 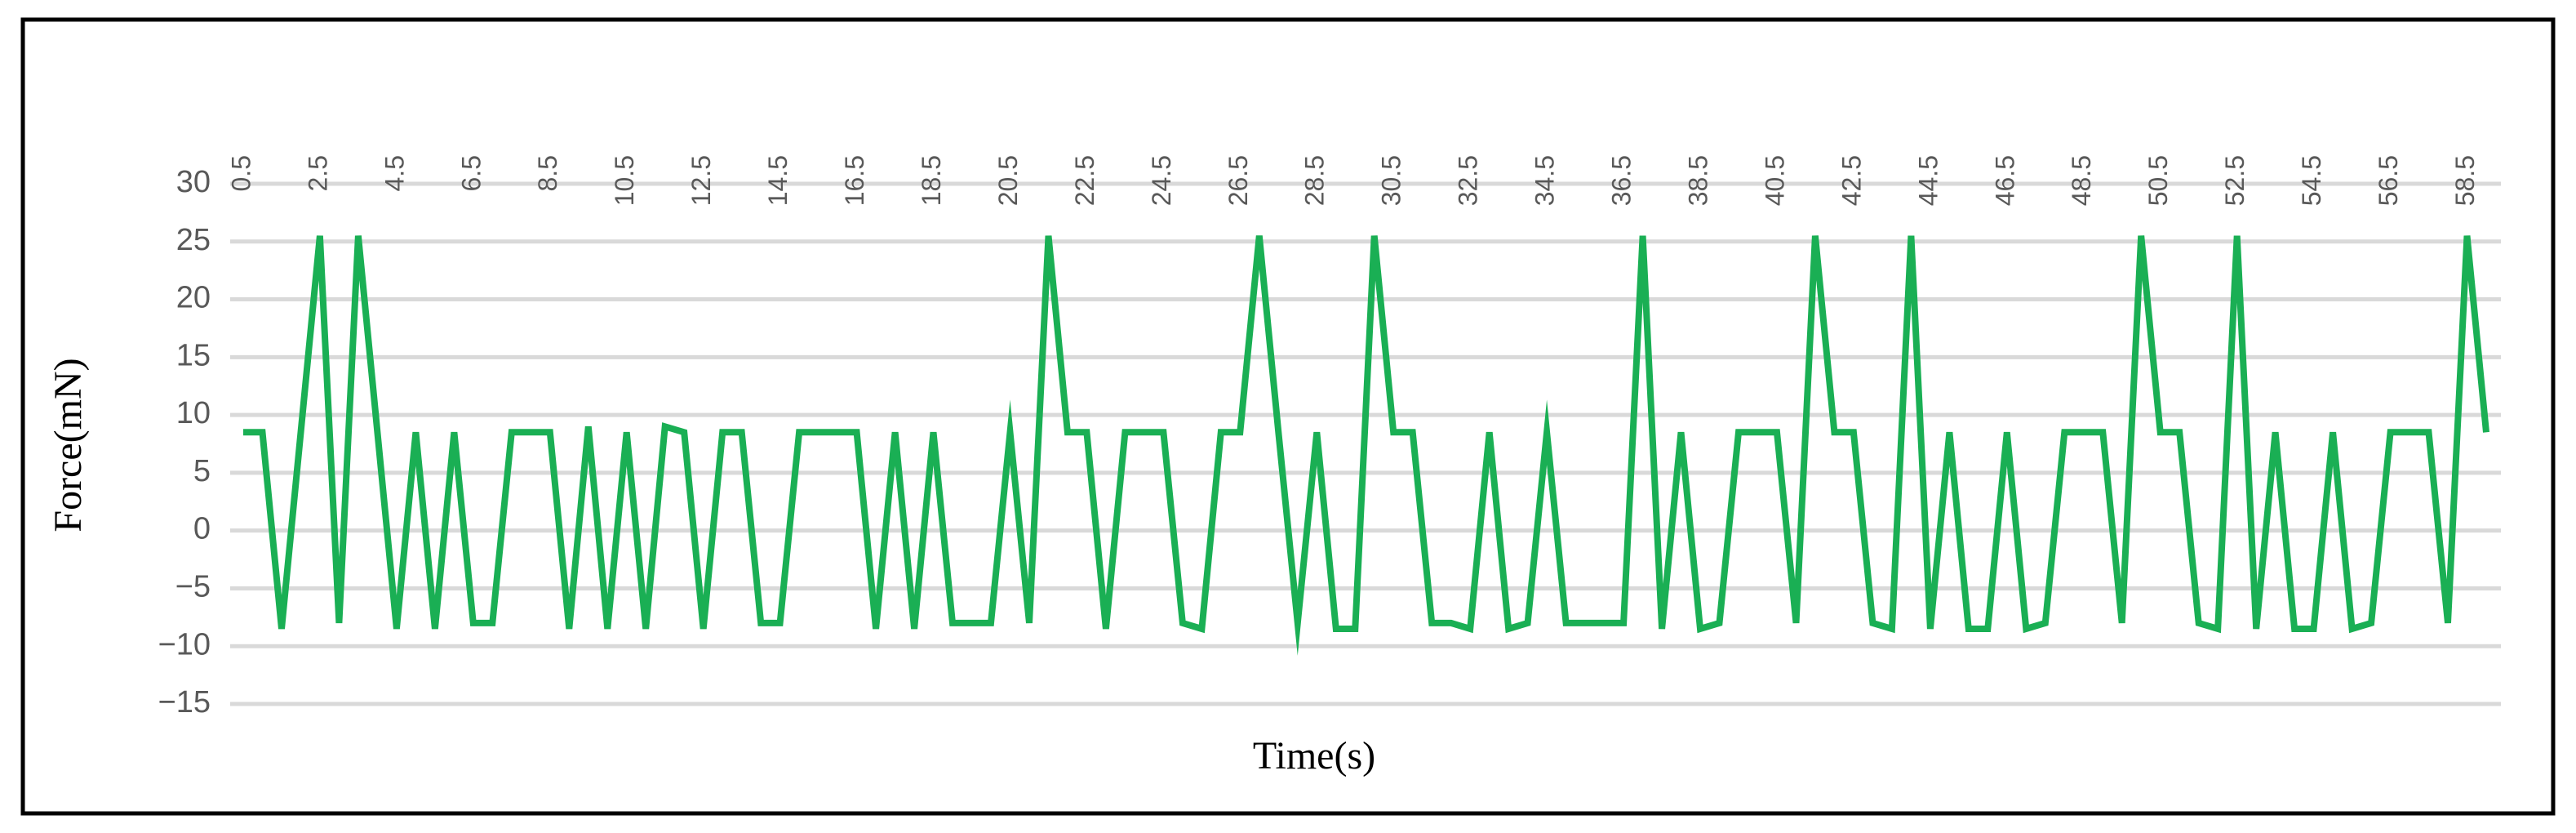 What do you see at coordinates (193, 240) in the screenshot?
I see `y-tick-label: 25` at bounding box center [193, 240].